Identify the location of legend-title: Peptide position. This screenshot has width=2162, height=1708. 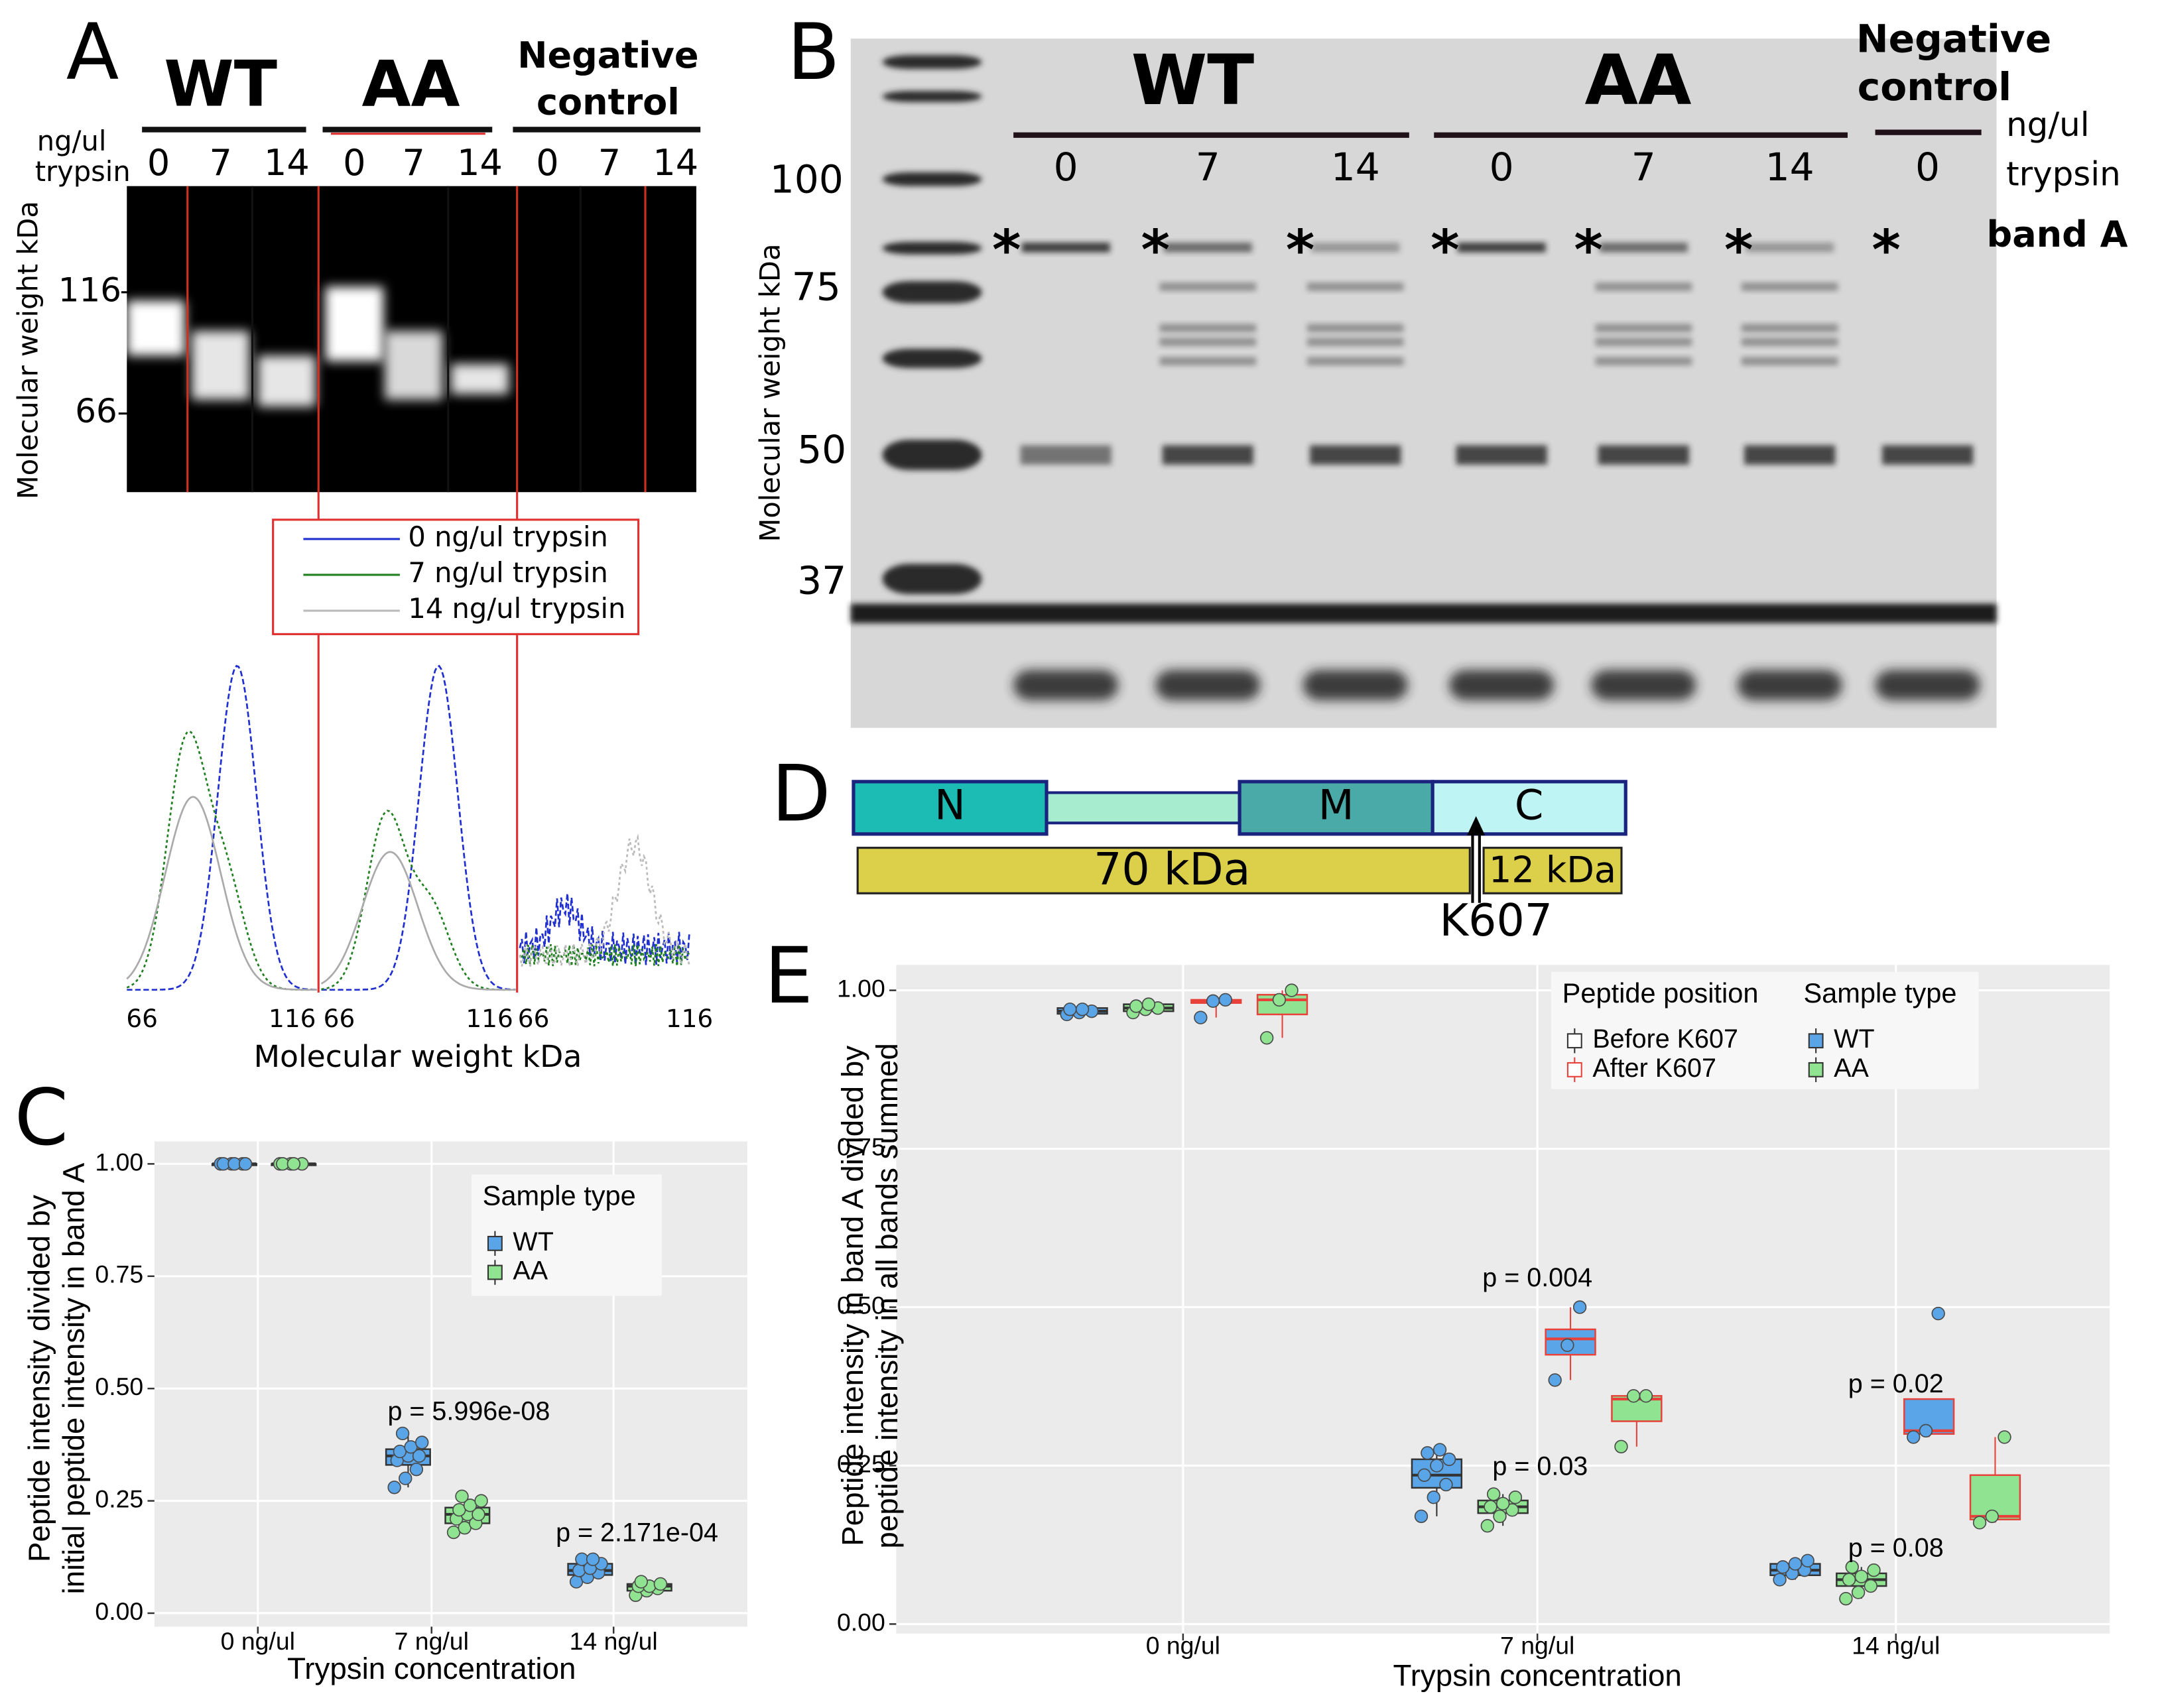
(1660, 992).